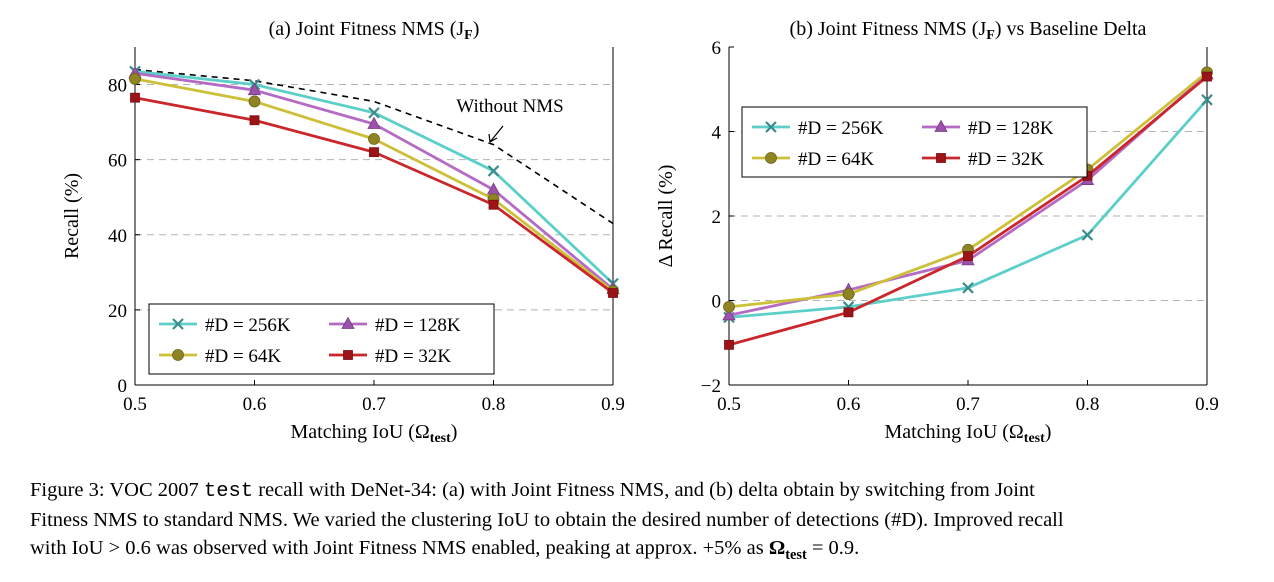 The width and height of the screenshot is (1274, 582). I want to click on annotation-arrow, so click(496, 134).